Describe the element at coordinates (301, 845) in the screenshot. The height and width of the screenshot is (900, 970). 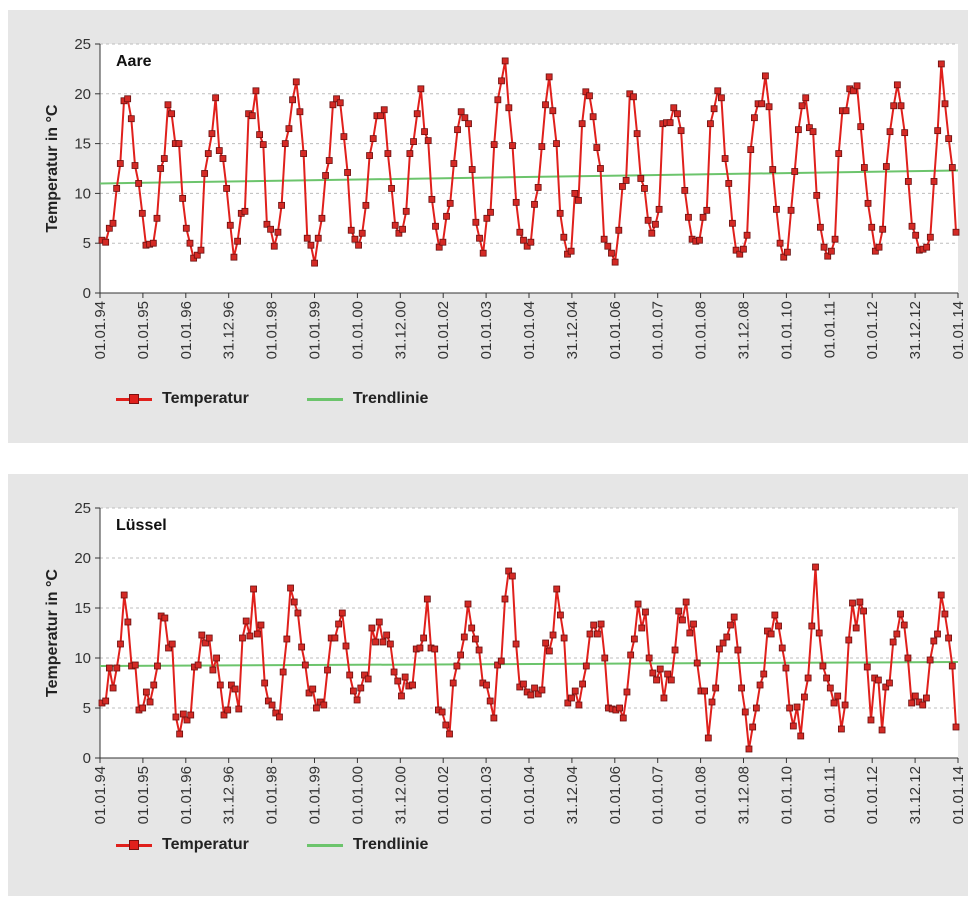
I see `legend: Temperatur Trendlinie` at that location.